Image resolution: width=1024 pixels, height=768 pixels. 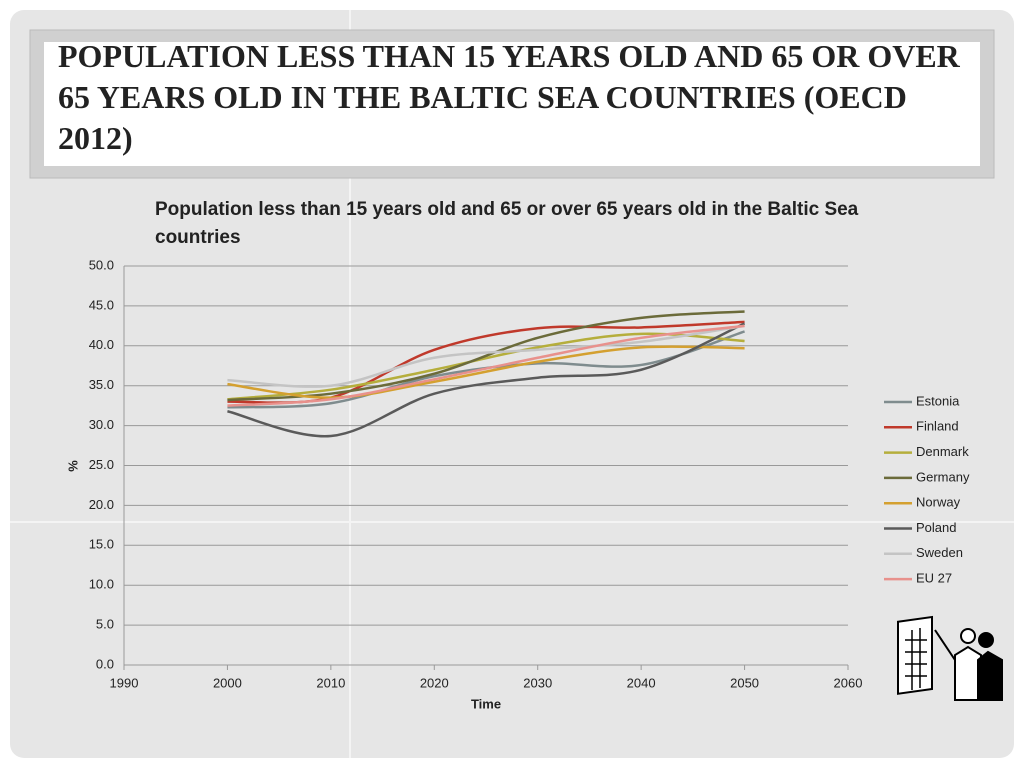 What do you see at coordinates (101, 504) in the screenshot?
I see `y-tick-label: 20.0` at bounding box center [101, 504].